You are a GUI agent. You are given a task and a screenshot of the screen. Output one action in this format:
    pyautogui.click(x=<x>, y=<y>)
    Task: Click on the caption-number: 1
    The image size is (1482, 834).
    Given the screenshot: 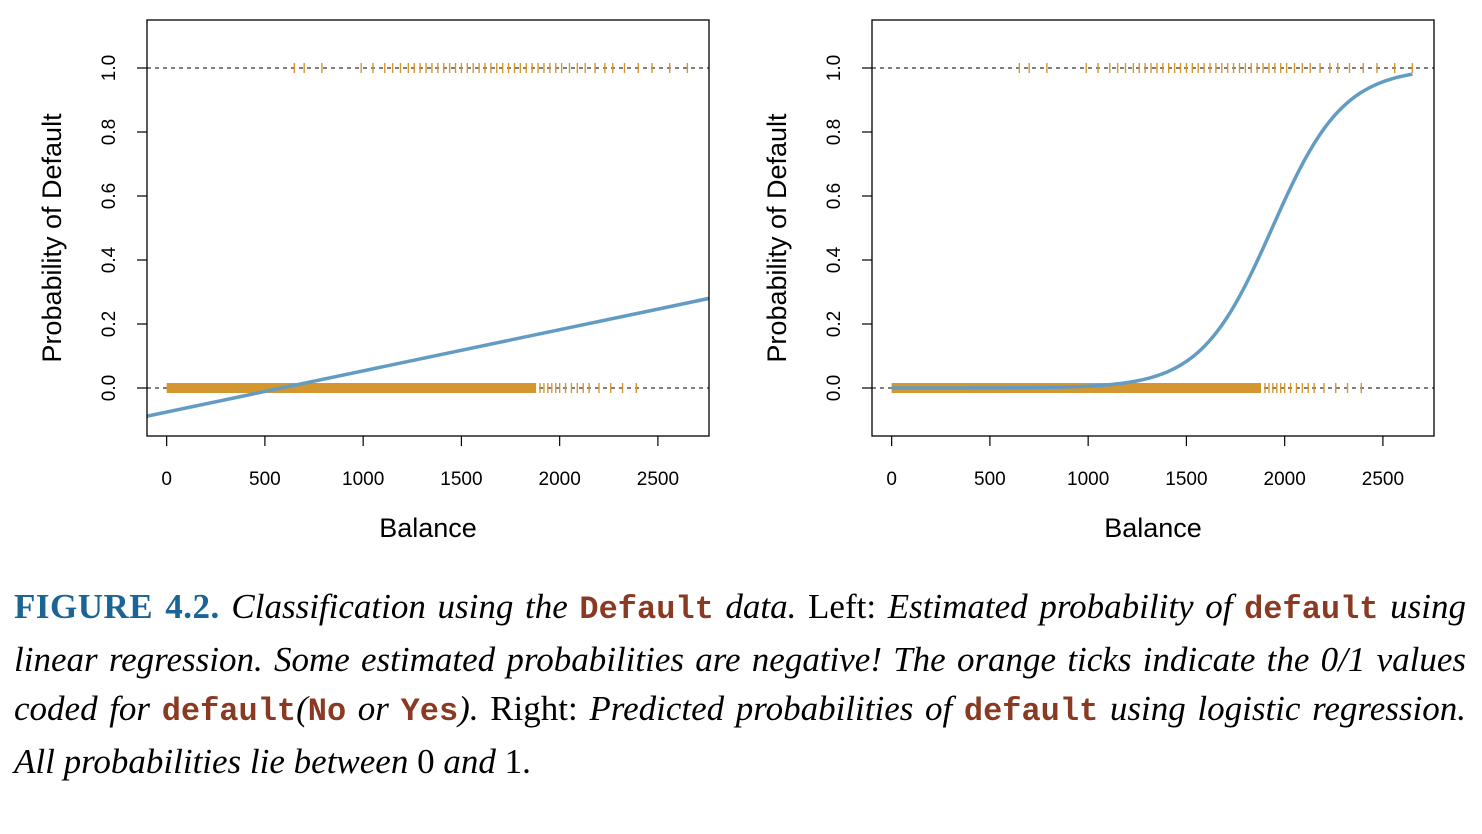 What is the action you would take?
    pyautogui.click(x=513, y=761)
    